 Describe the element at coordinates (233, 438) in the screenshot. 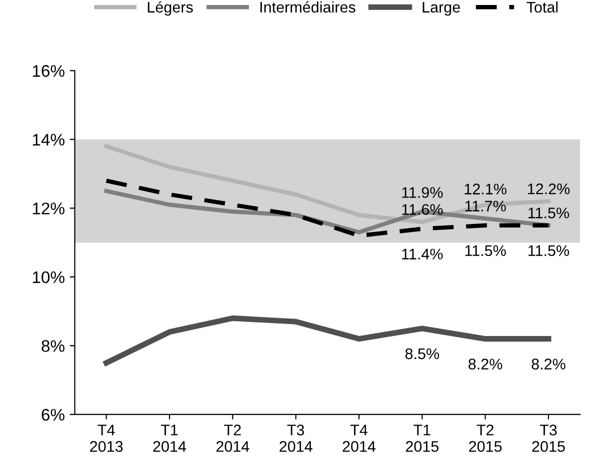

I see `x-tick-label: T2 2014` at that location.